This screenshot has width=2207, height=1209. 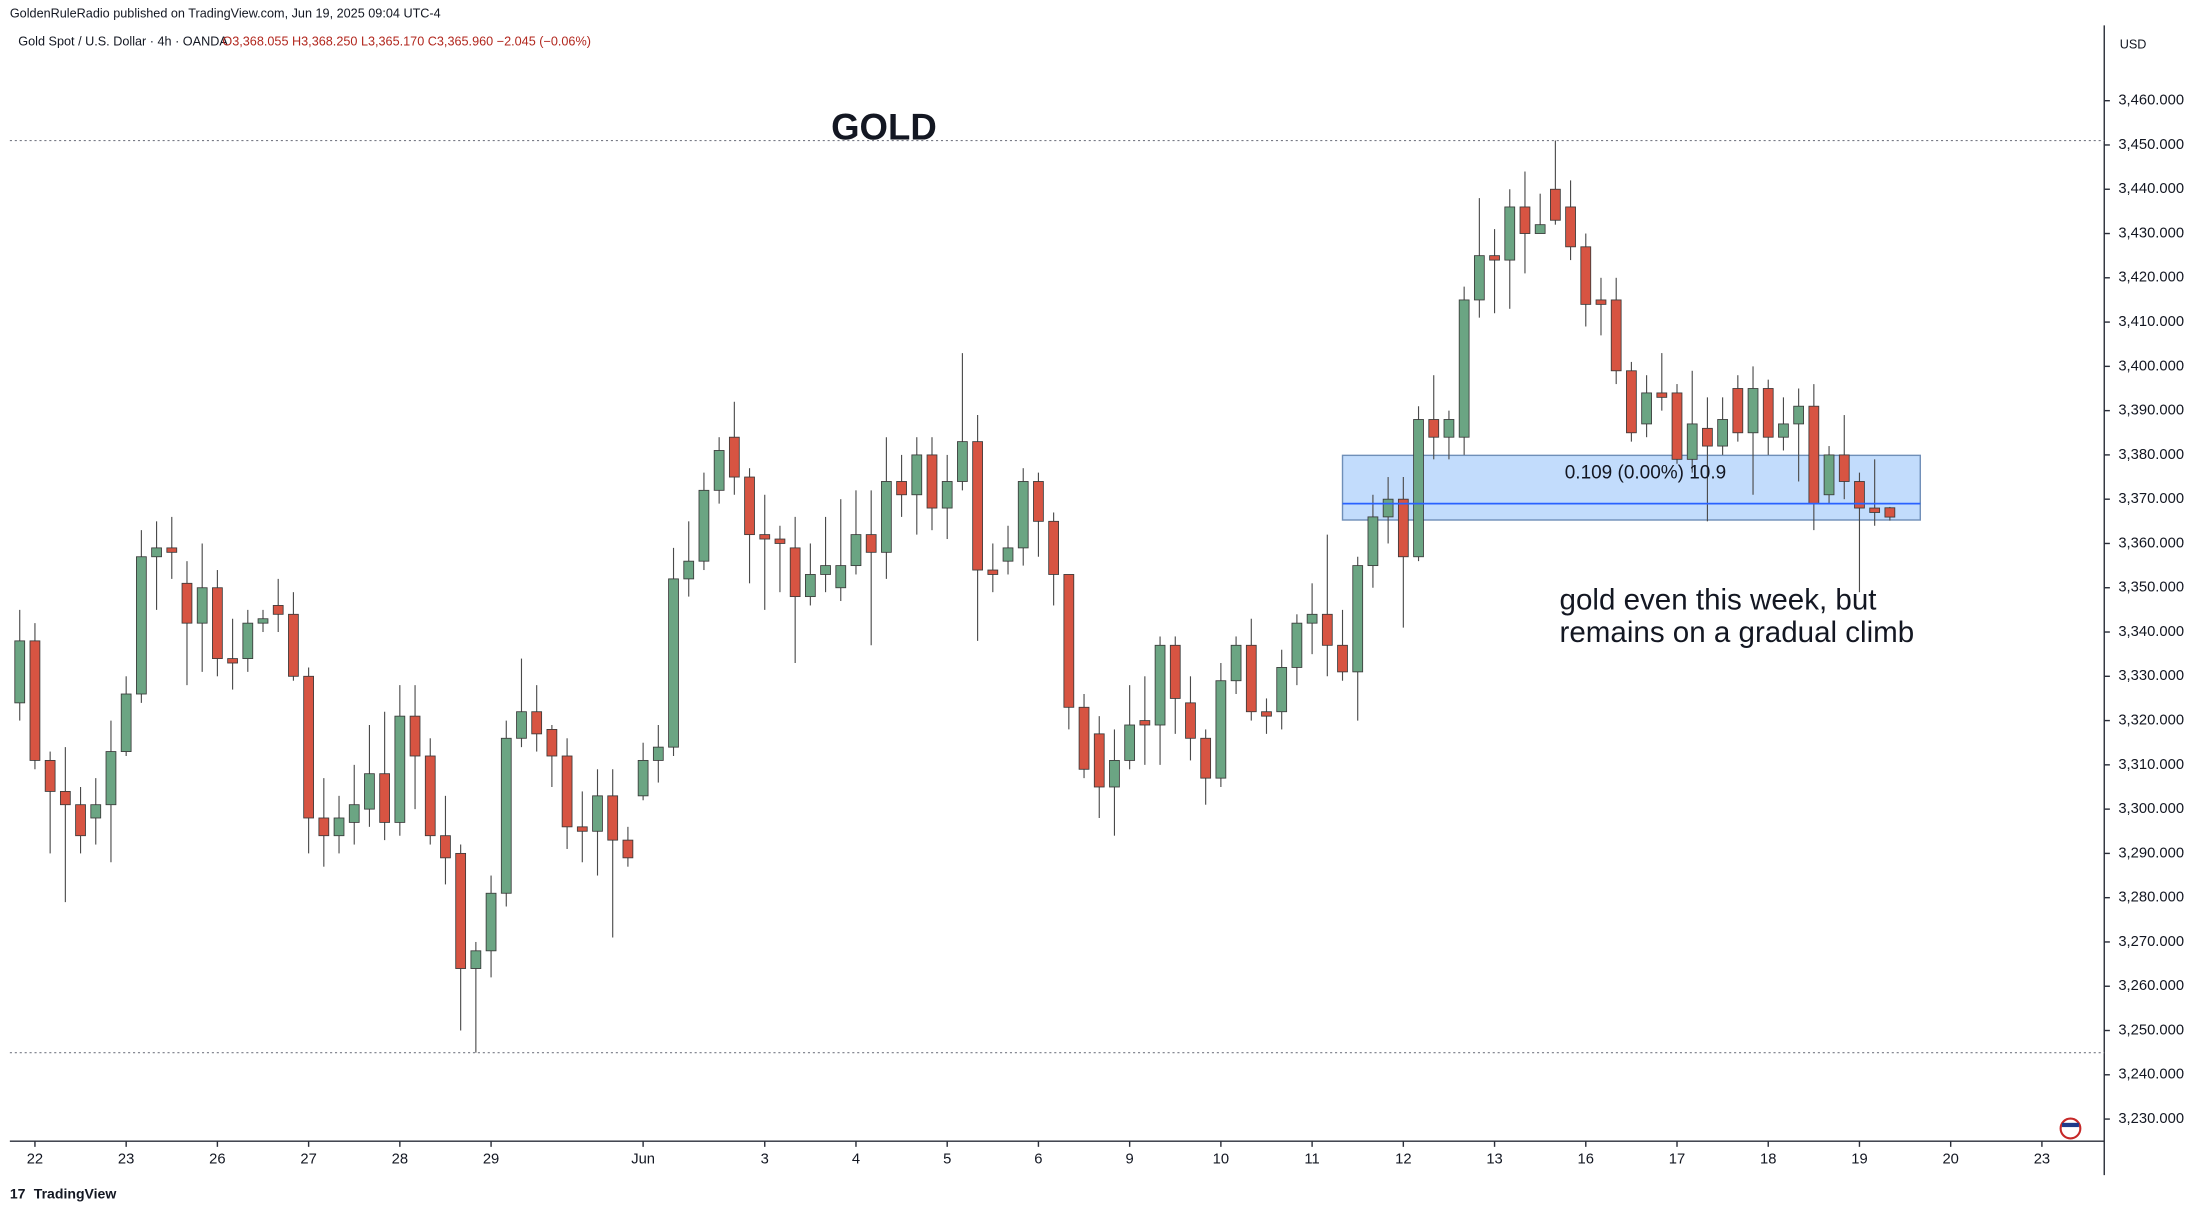 I want to click on y-tick-label: 3,410.000, so click(x=2151, y=322).